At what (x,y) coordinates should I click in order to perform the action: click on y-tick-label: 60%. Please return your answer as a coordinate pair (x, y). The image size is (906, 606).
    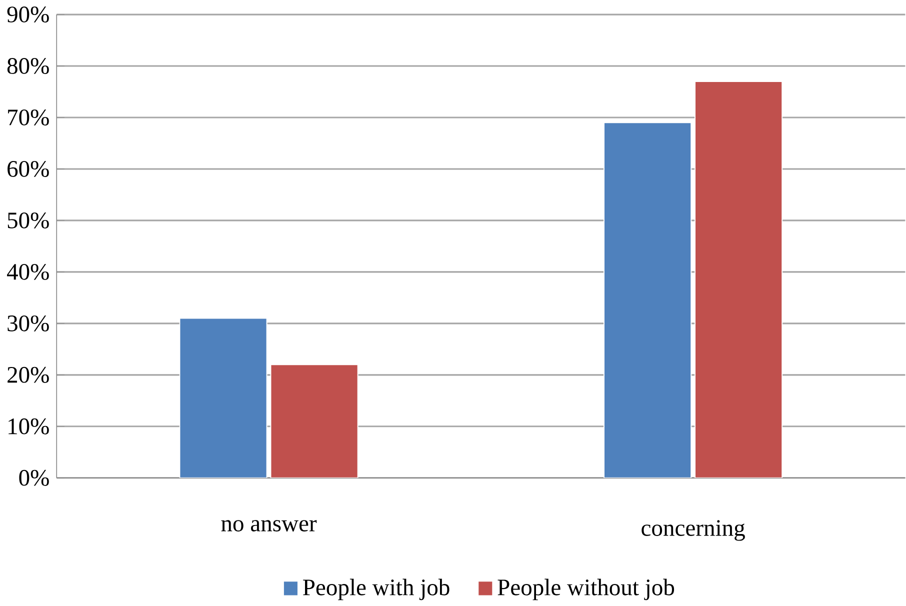
    Looking at the image, I should click on (28, 169).